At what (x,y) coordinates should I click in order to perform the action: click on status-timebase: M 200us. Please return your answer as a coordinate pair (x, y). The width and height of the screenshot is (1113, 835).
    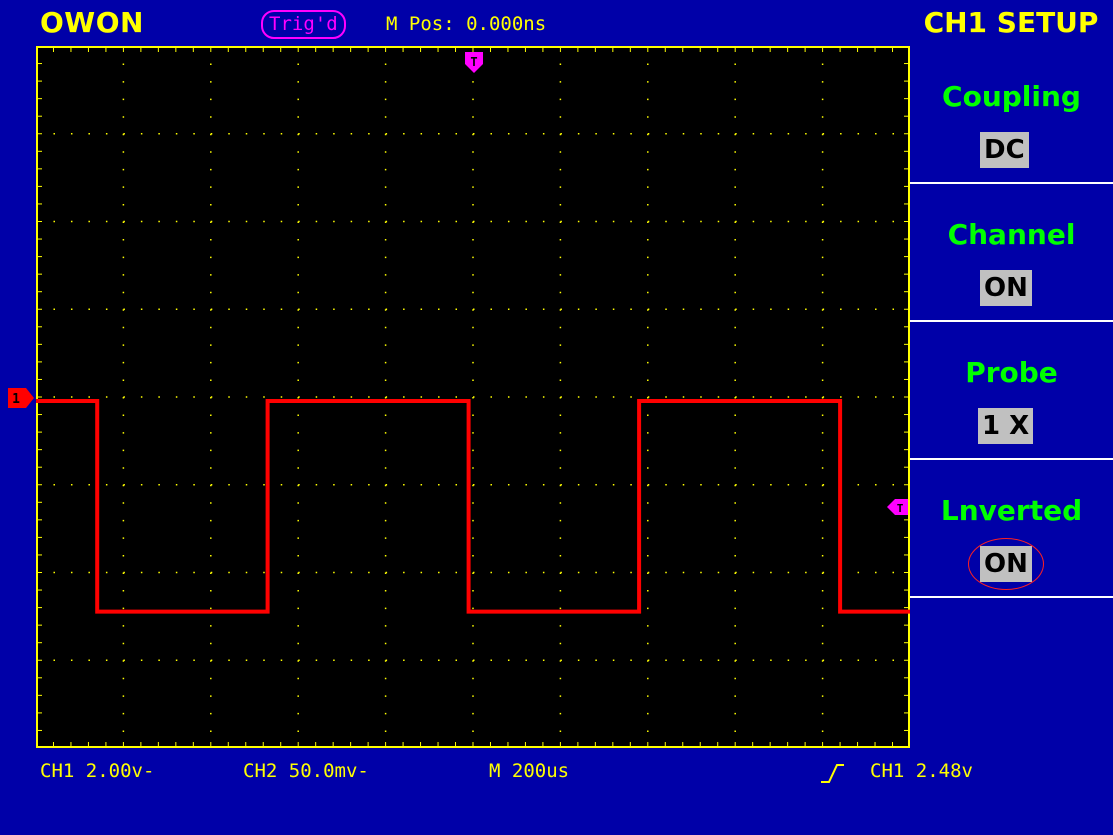
    Looking at the image, I should click on (529, 771).